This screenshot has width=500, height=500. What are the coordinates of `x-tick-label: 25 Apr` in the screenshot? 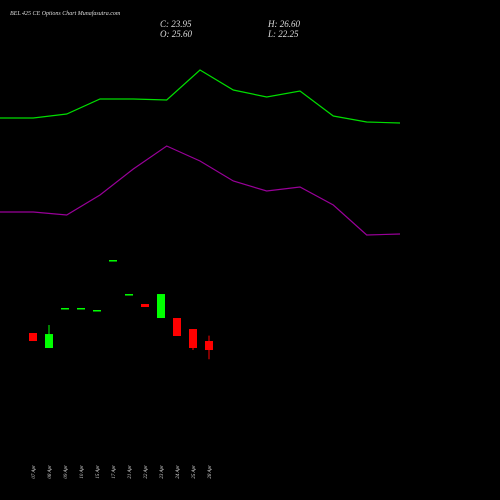 It's located at (194, 472).